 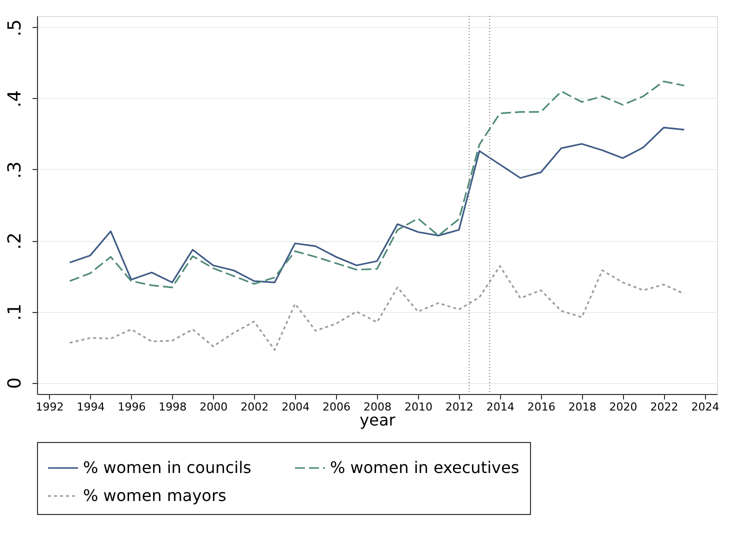 What do you see at coordinates (378, 407) in the screenshot?
I see `x-tick-label: 2008` at bounding box center [378, 407].